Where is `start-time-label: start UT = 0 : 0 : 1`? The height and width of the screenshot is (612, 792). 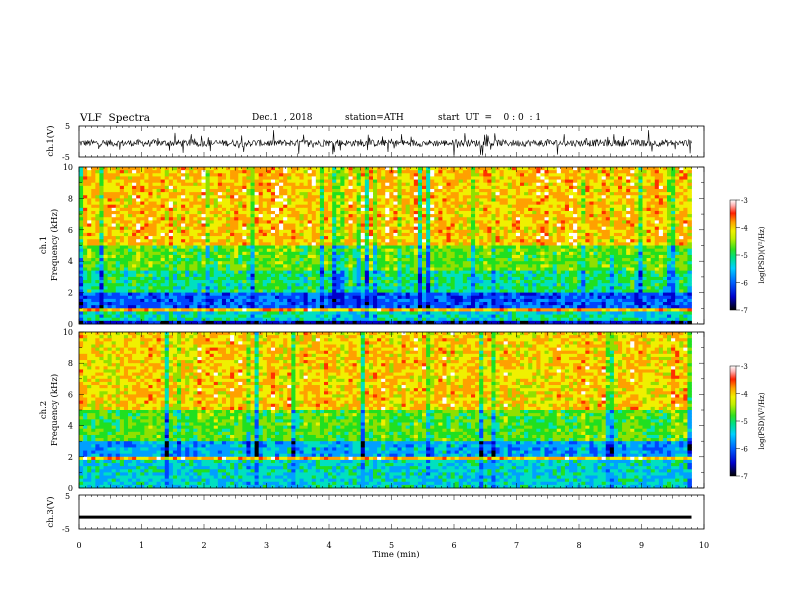
start-time-label: start UT = 0 : 0 : 1 is located at coordinates (490, 118).